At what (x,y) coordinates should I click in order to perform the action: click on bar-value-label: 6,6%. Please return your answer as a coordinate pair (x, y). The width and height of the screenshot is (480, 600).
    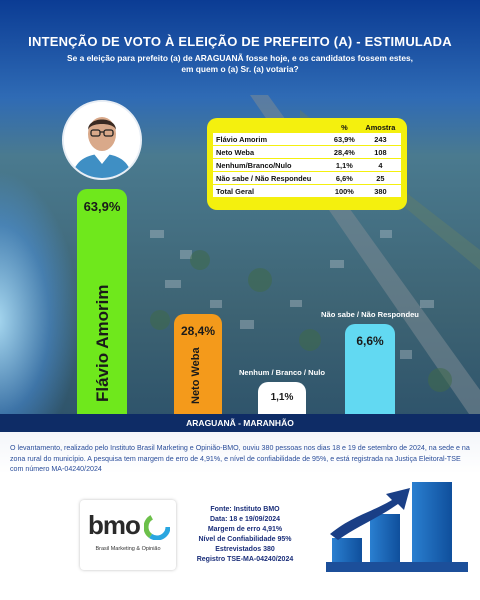
    Looking at the image, I should click on (370, 341).